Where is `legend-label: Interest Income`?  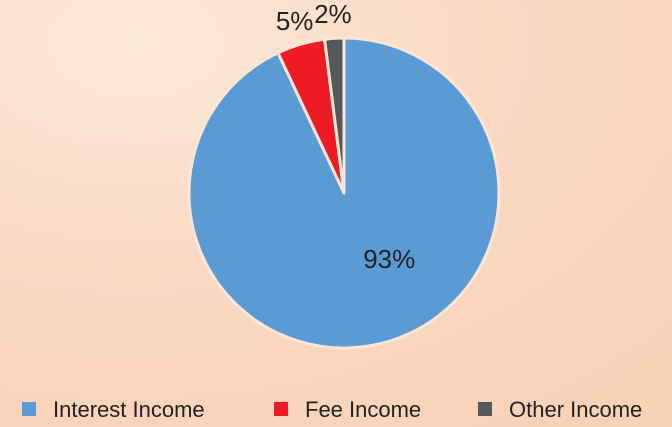 legend-label: Interest Income is located at coordinates (129, 409).